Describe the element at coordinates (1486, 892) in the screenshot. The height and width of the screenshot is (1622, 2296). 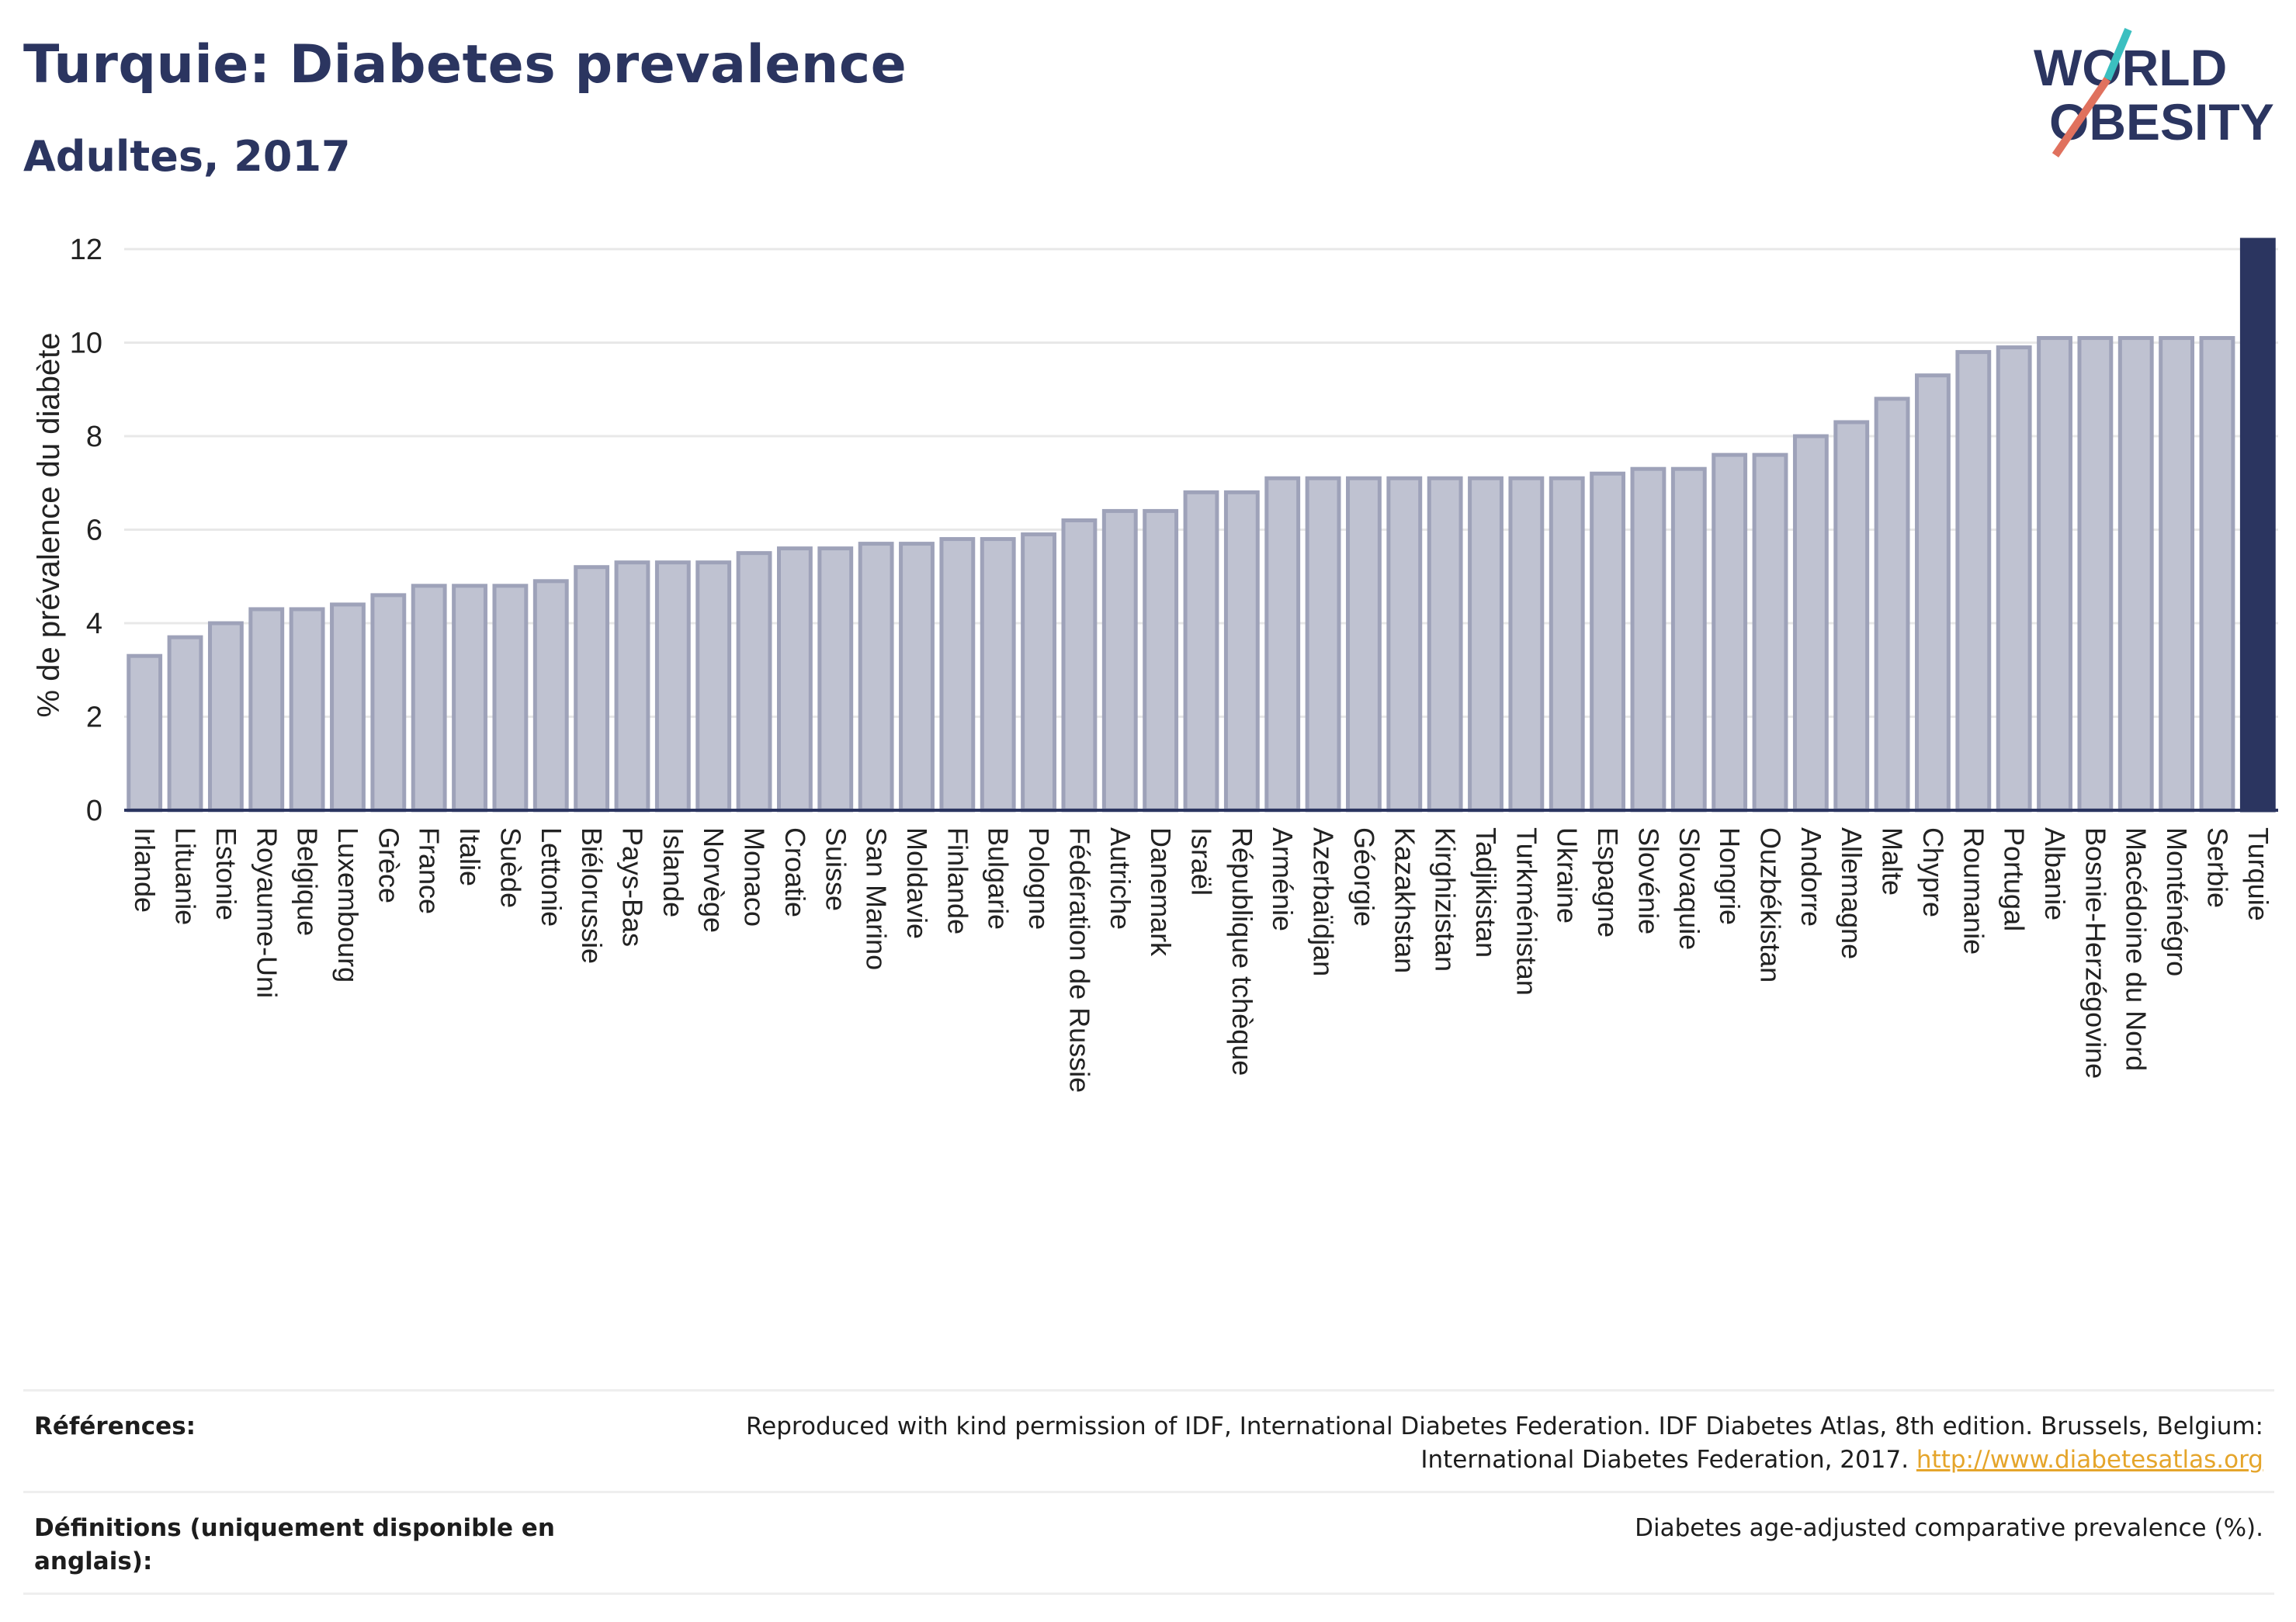
I see `x-tick-label: Tadjikistan` at that location.